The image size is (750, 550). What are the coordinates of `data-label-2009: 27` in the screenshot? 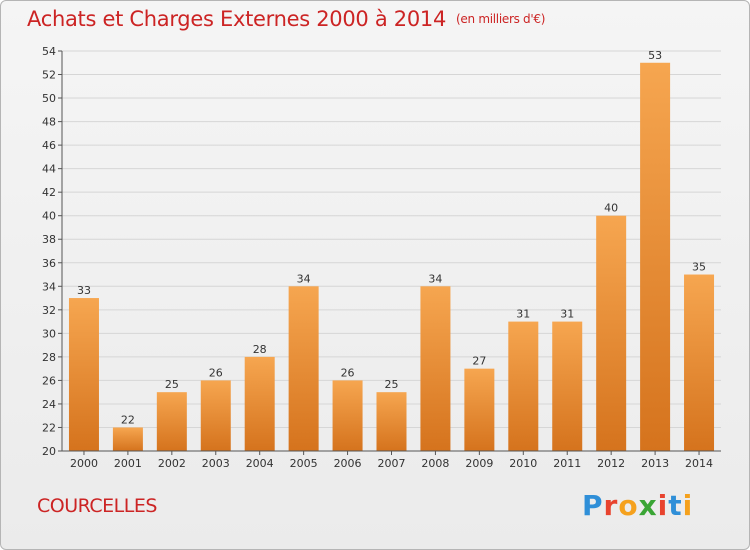 It's located at (479, 361).